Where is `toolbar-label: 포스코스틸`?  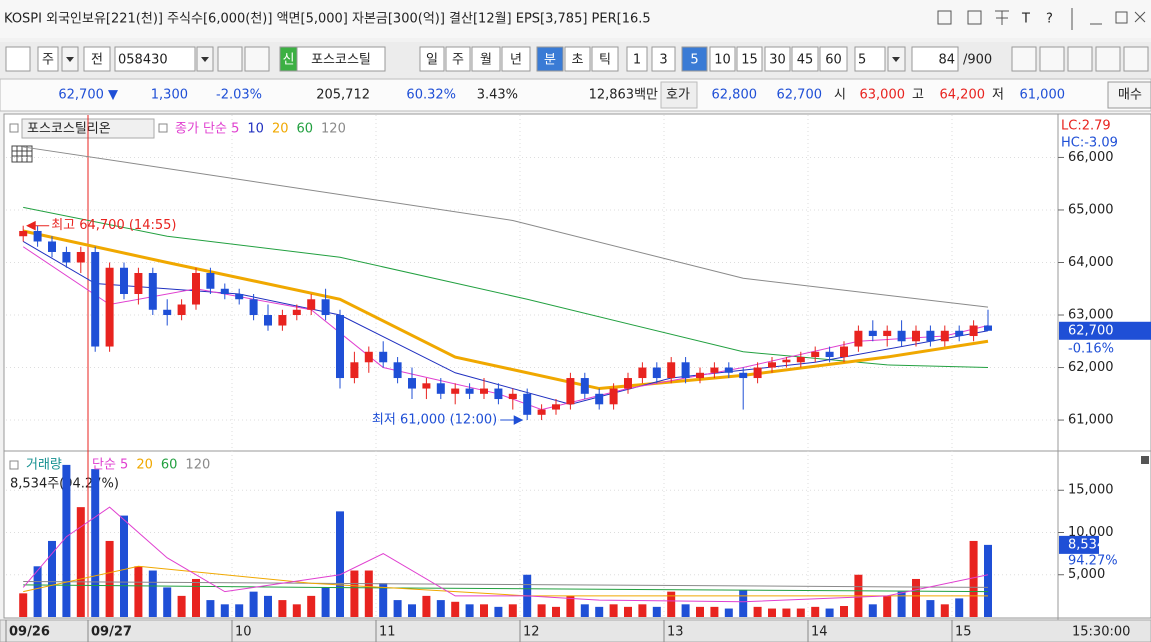 toolbar-label: 포스코스틸 is located at coordinates (341, 60).